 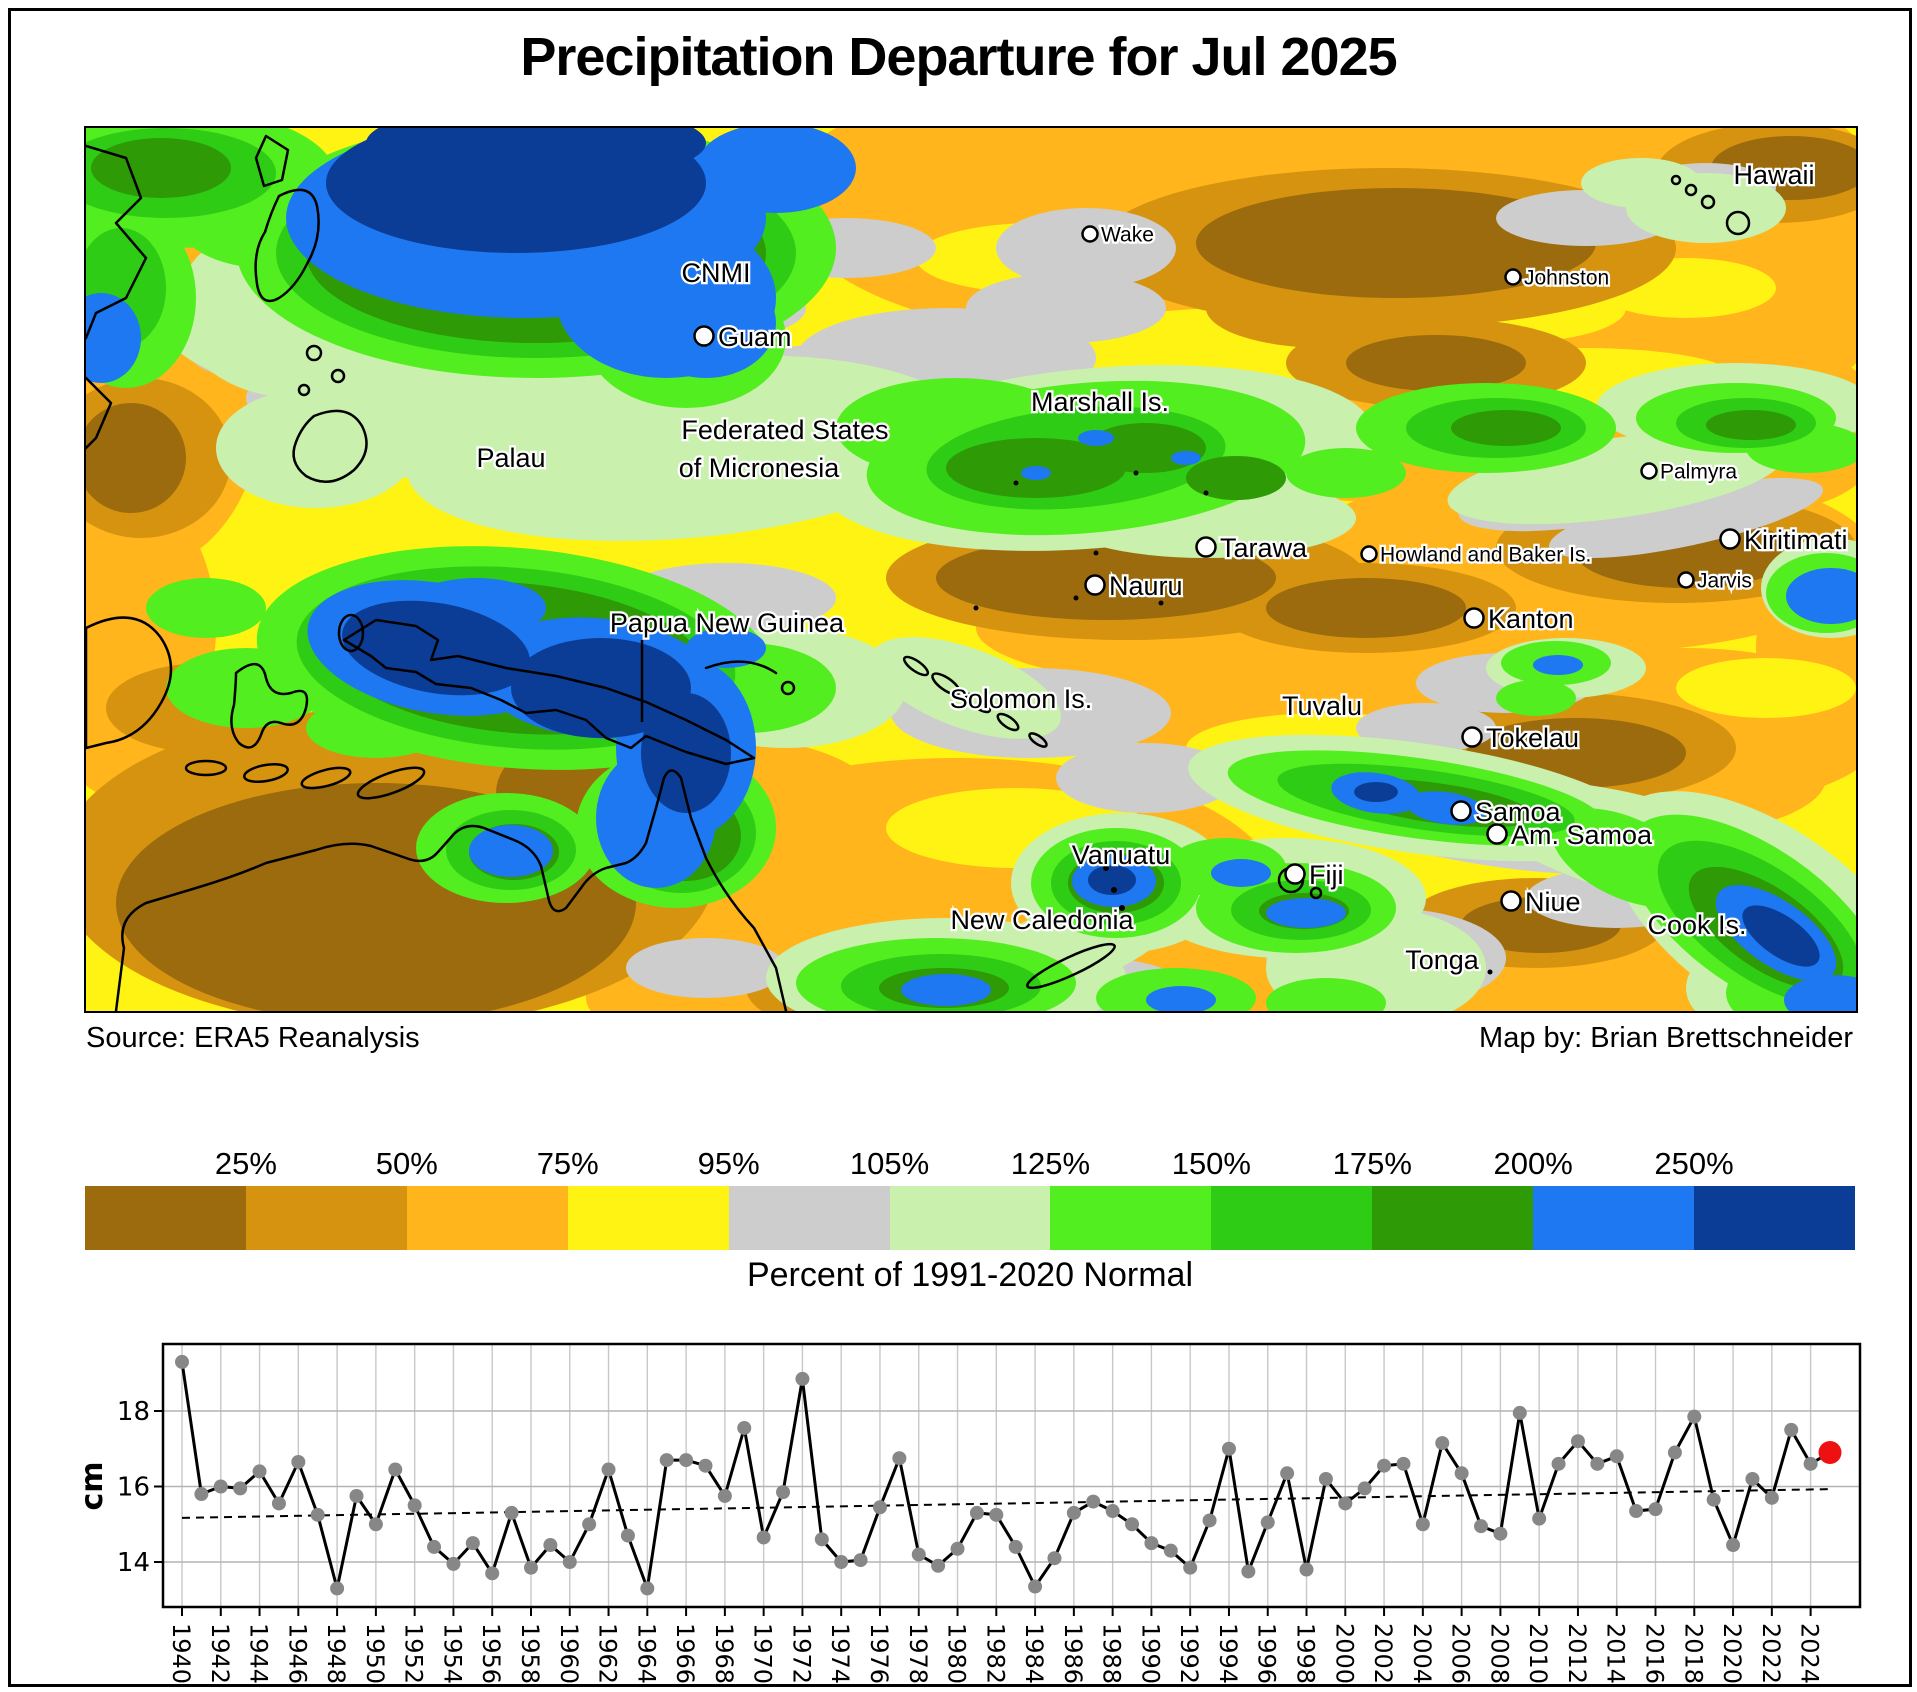 I want to click on trend-line, so click(x=1006, y=1503).